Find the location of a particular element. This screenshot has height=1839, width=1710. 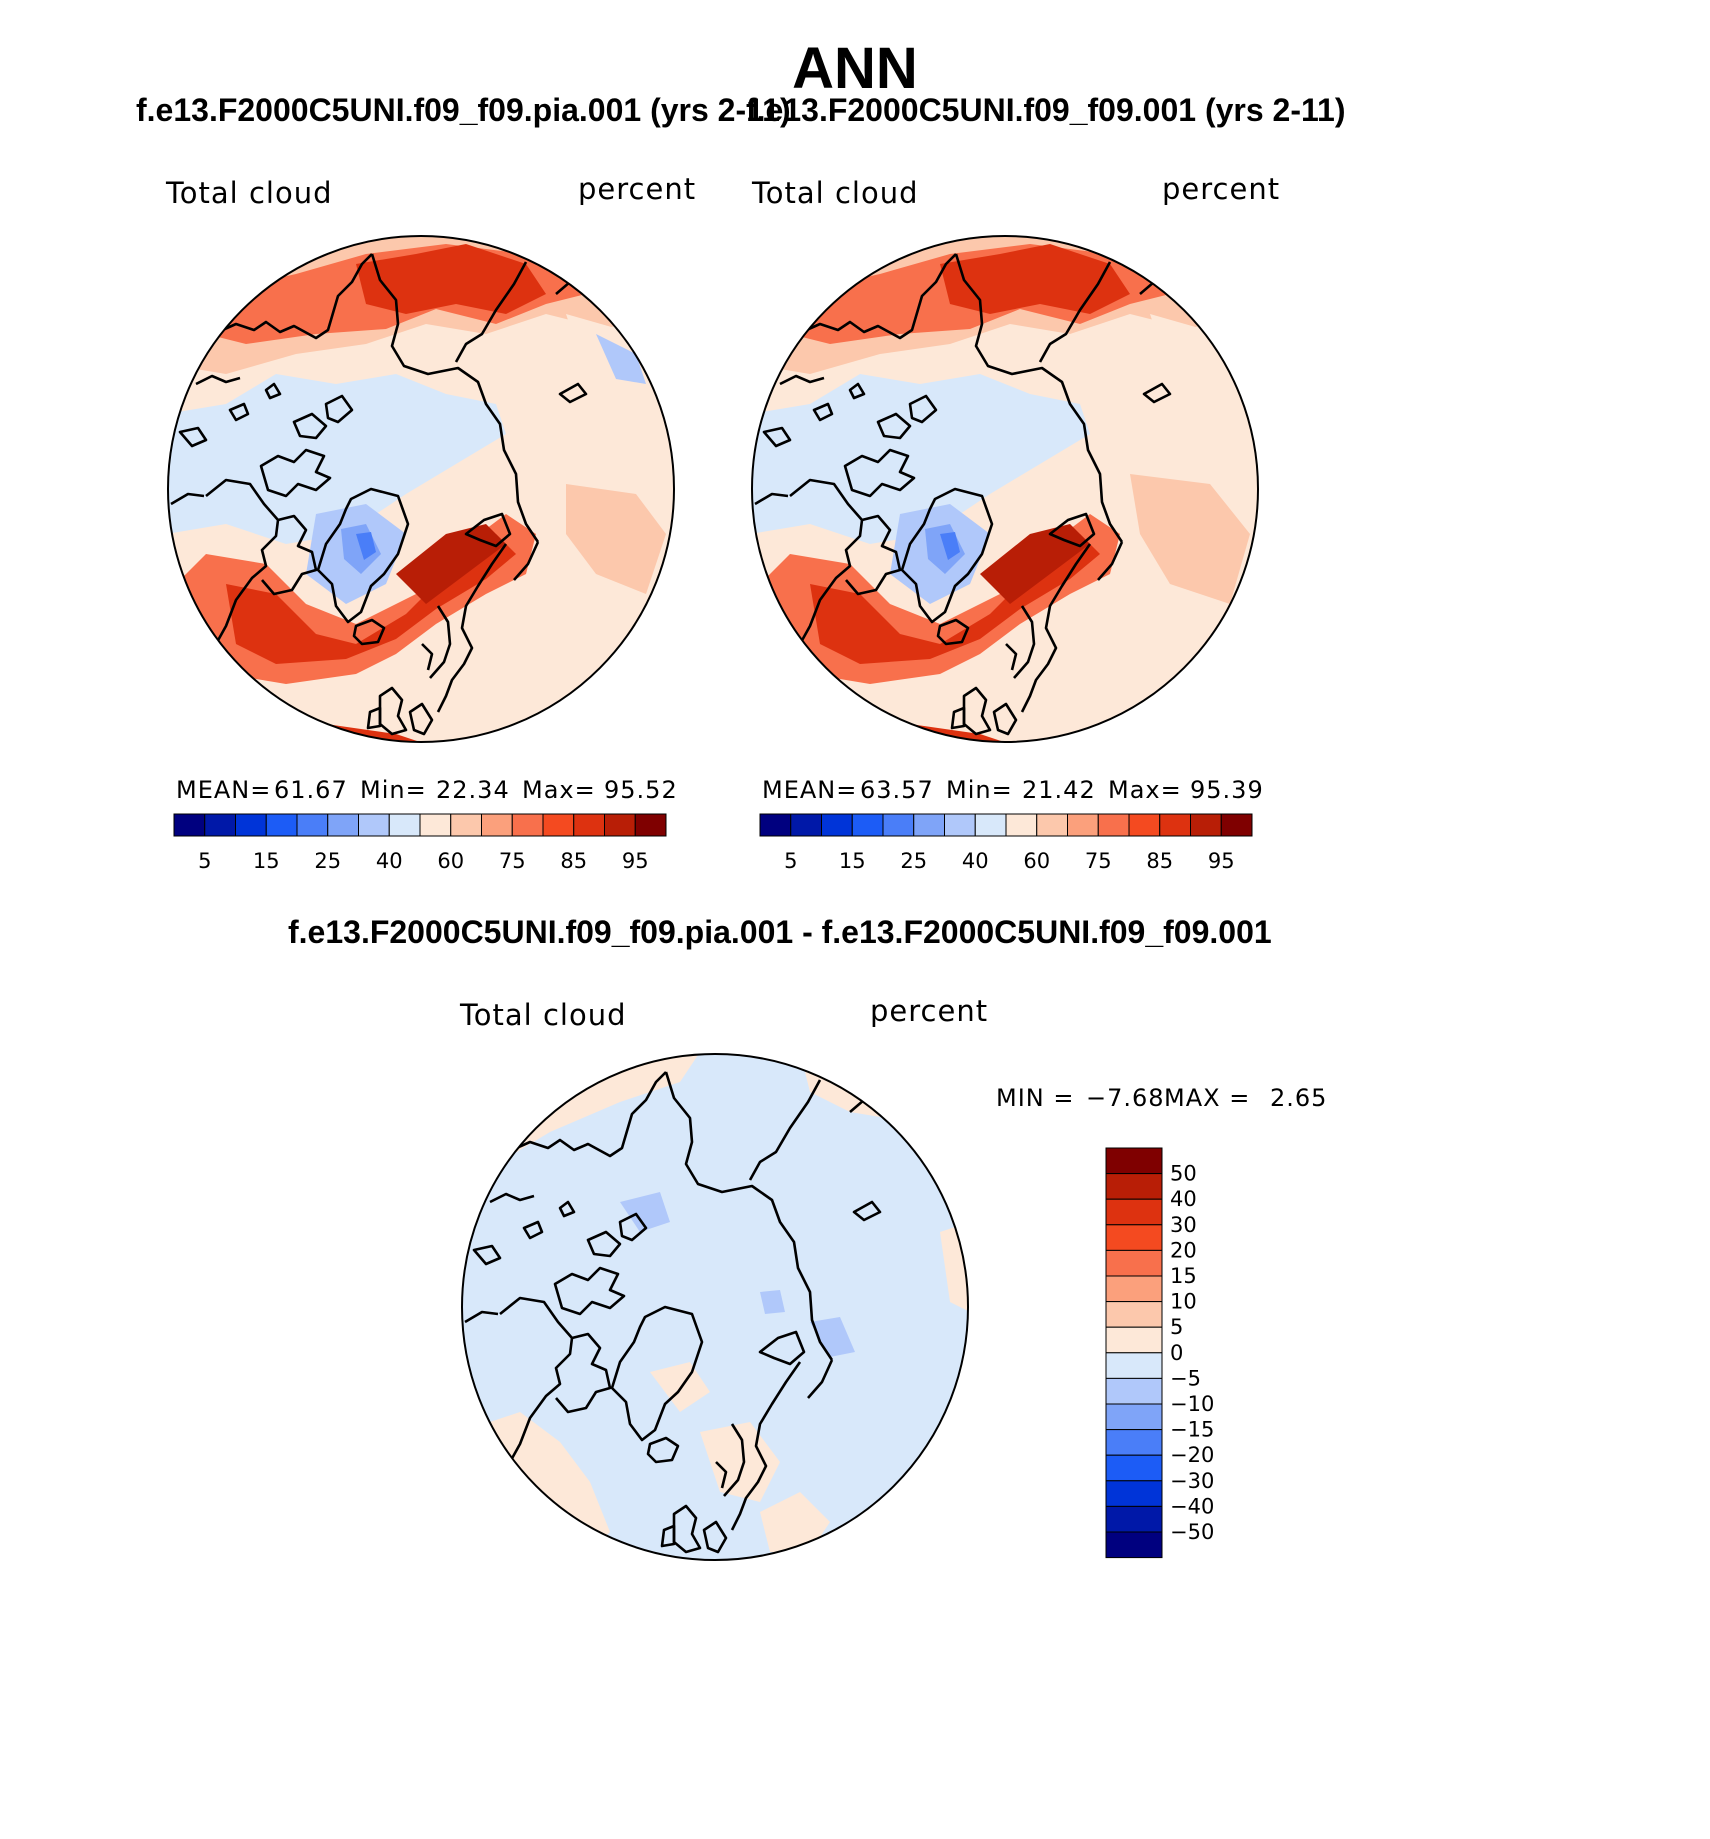

panel-2-min-label: Min= is located at coordinates (979, 790).